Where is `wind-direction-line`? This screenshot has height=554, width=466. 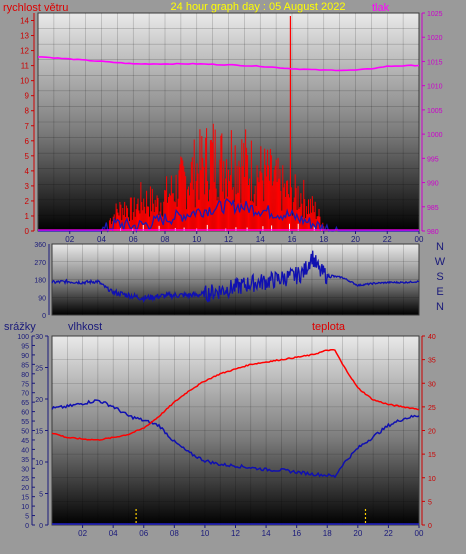
wind-direction-line is located at coordinates (235, 277).